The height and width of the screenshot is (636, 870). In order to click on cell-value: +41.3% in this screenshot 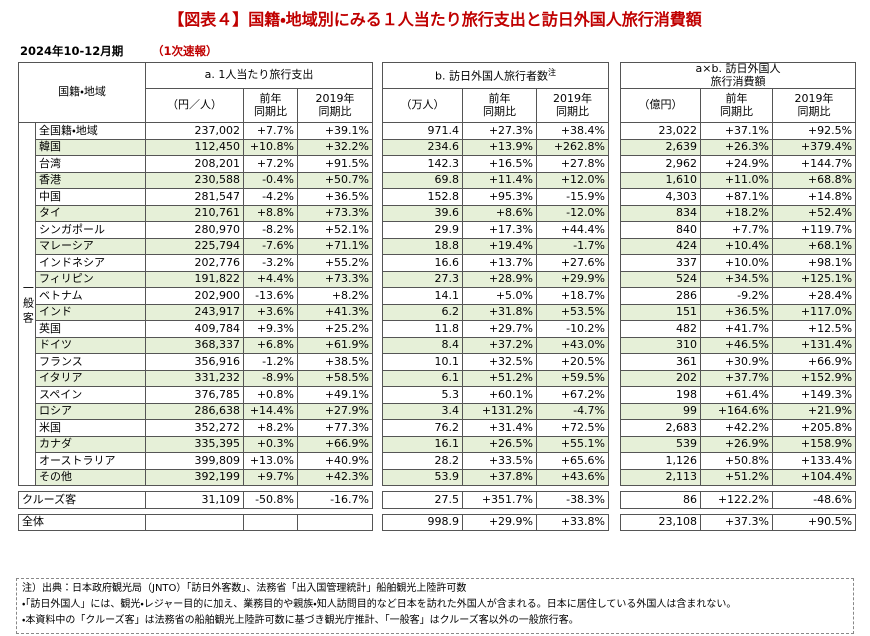, I will do `click(346, 312)`.